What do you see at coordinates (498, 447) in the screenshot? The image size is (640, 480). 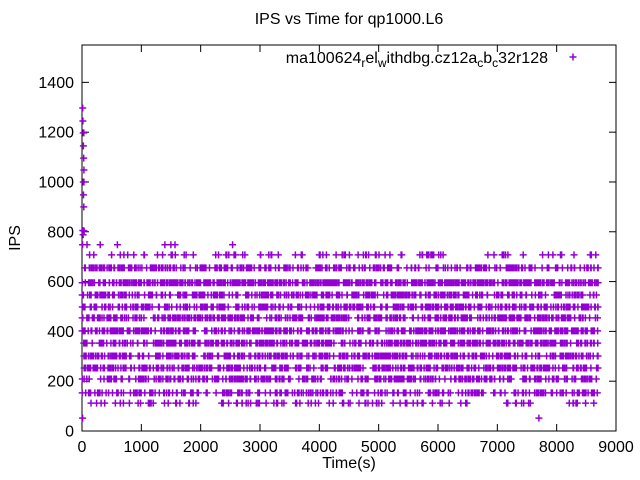 I see `x-tick-label: 7000` at bounding box center [498, 447].